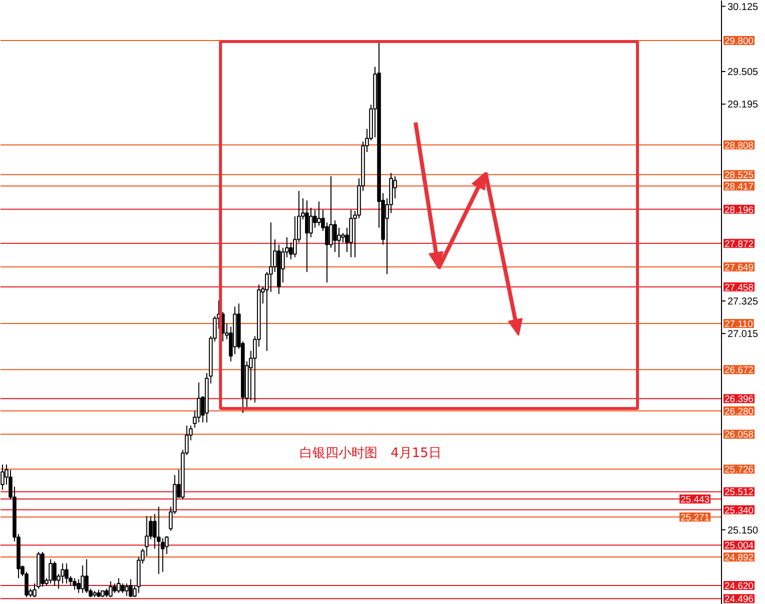 The image size is (765, 604). What do you see at coordinates (743, 530) in the screenshot?
I see `y-tick-label: 25.150` at bounding box center [743, 530].